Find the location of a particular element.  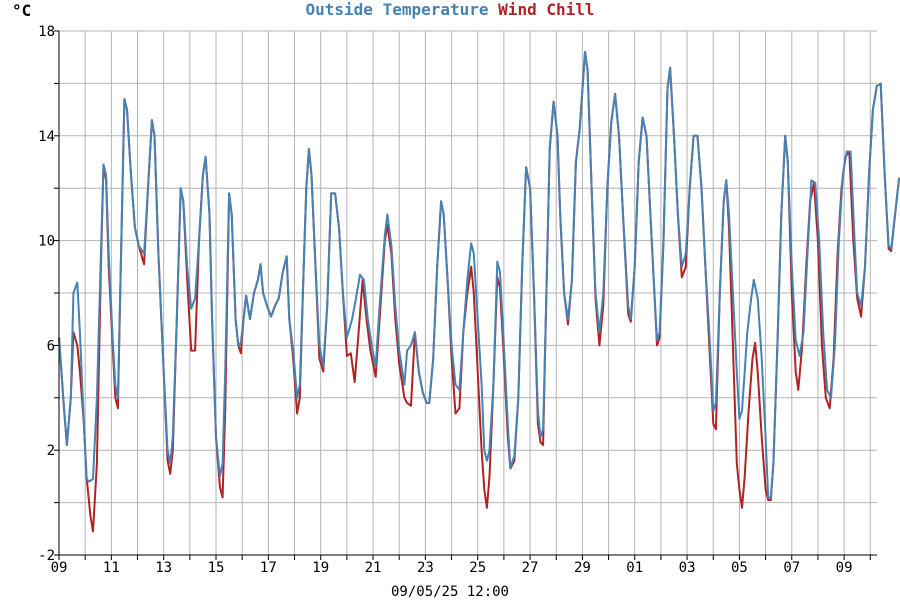

chart-title: Outside Temperature Wind Chill is located at coordinates (450, 9).